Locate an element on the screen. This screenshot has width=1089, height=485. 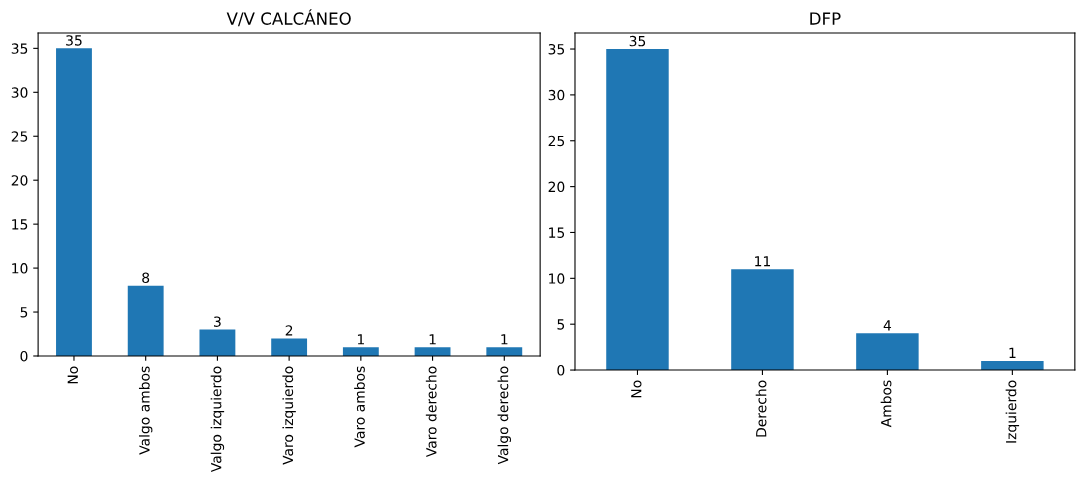
chart-title: DFP is located at coordinates (825, 18).